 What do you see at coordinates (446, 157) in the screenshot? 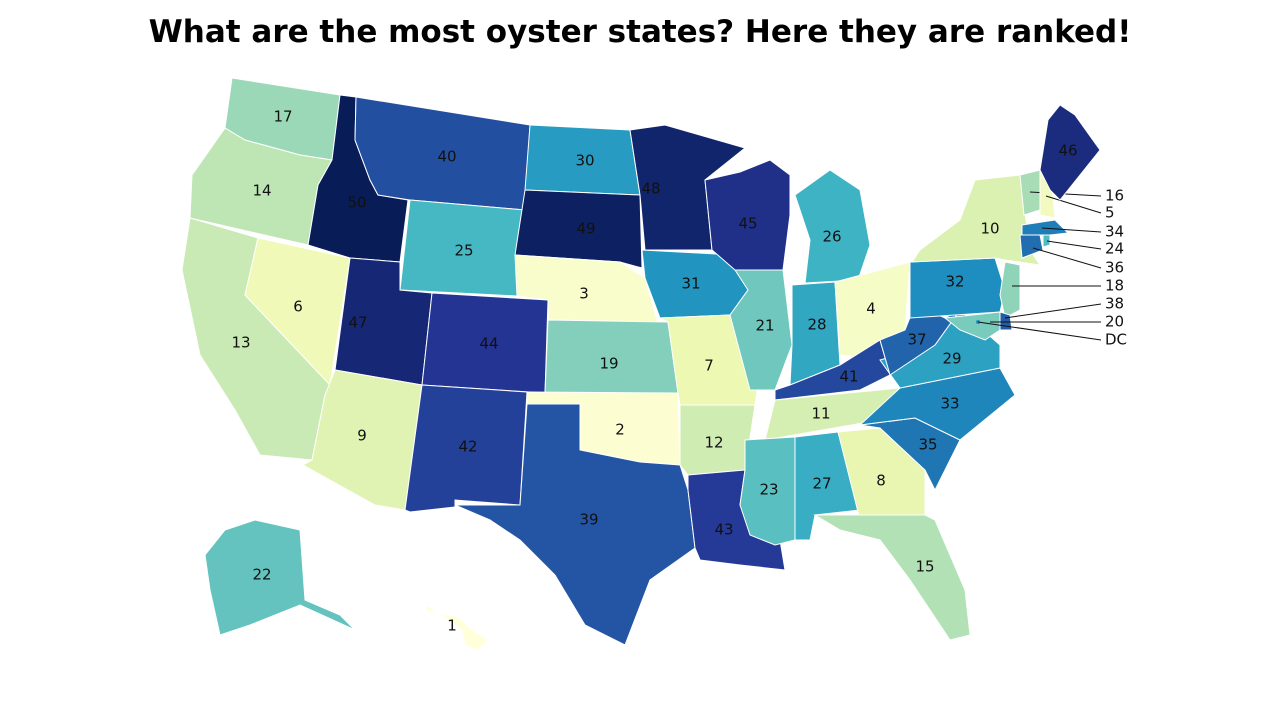
I see `region-label: 40` at bounding box center [446, 157].